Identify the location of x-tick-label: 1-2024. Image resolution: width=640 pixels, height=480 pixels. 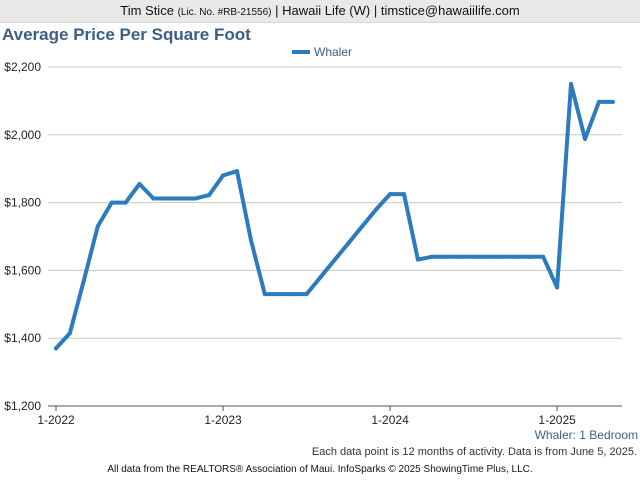
(390, 420).